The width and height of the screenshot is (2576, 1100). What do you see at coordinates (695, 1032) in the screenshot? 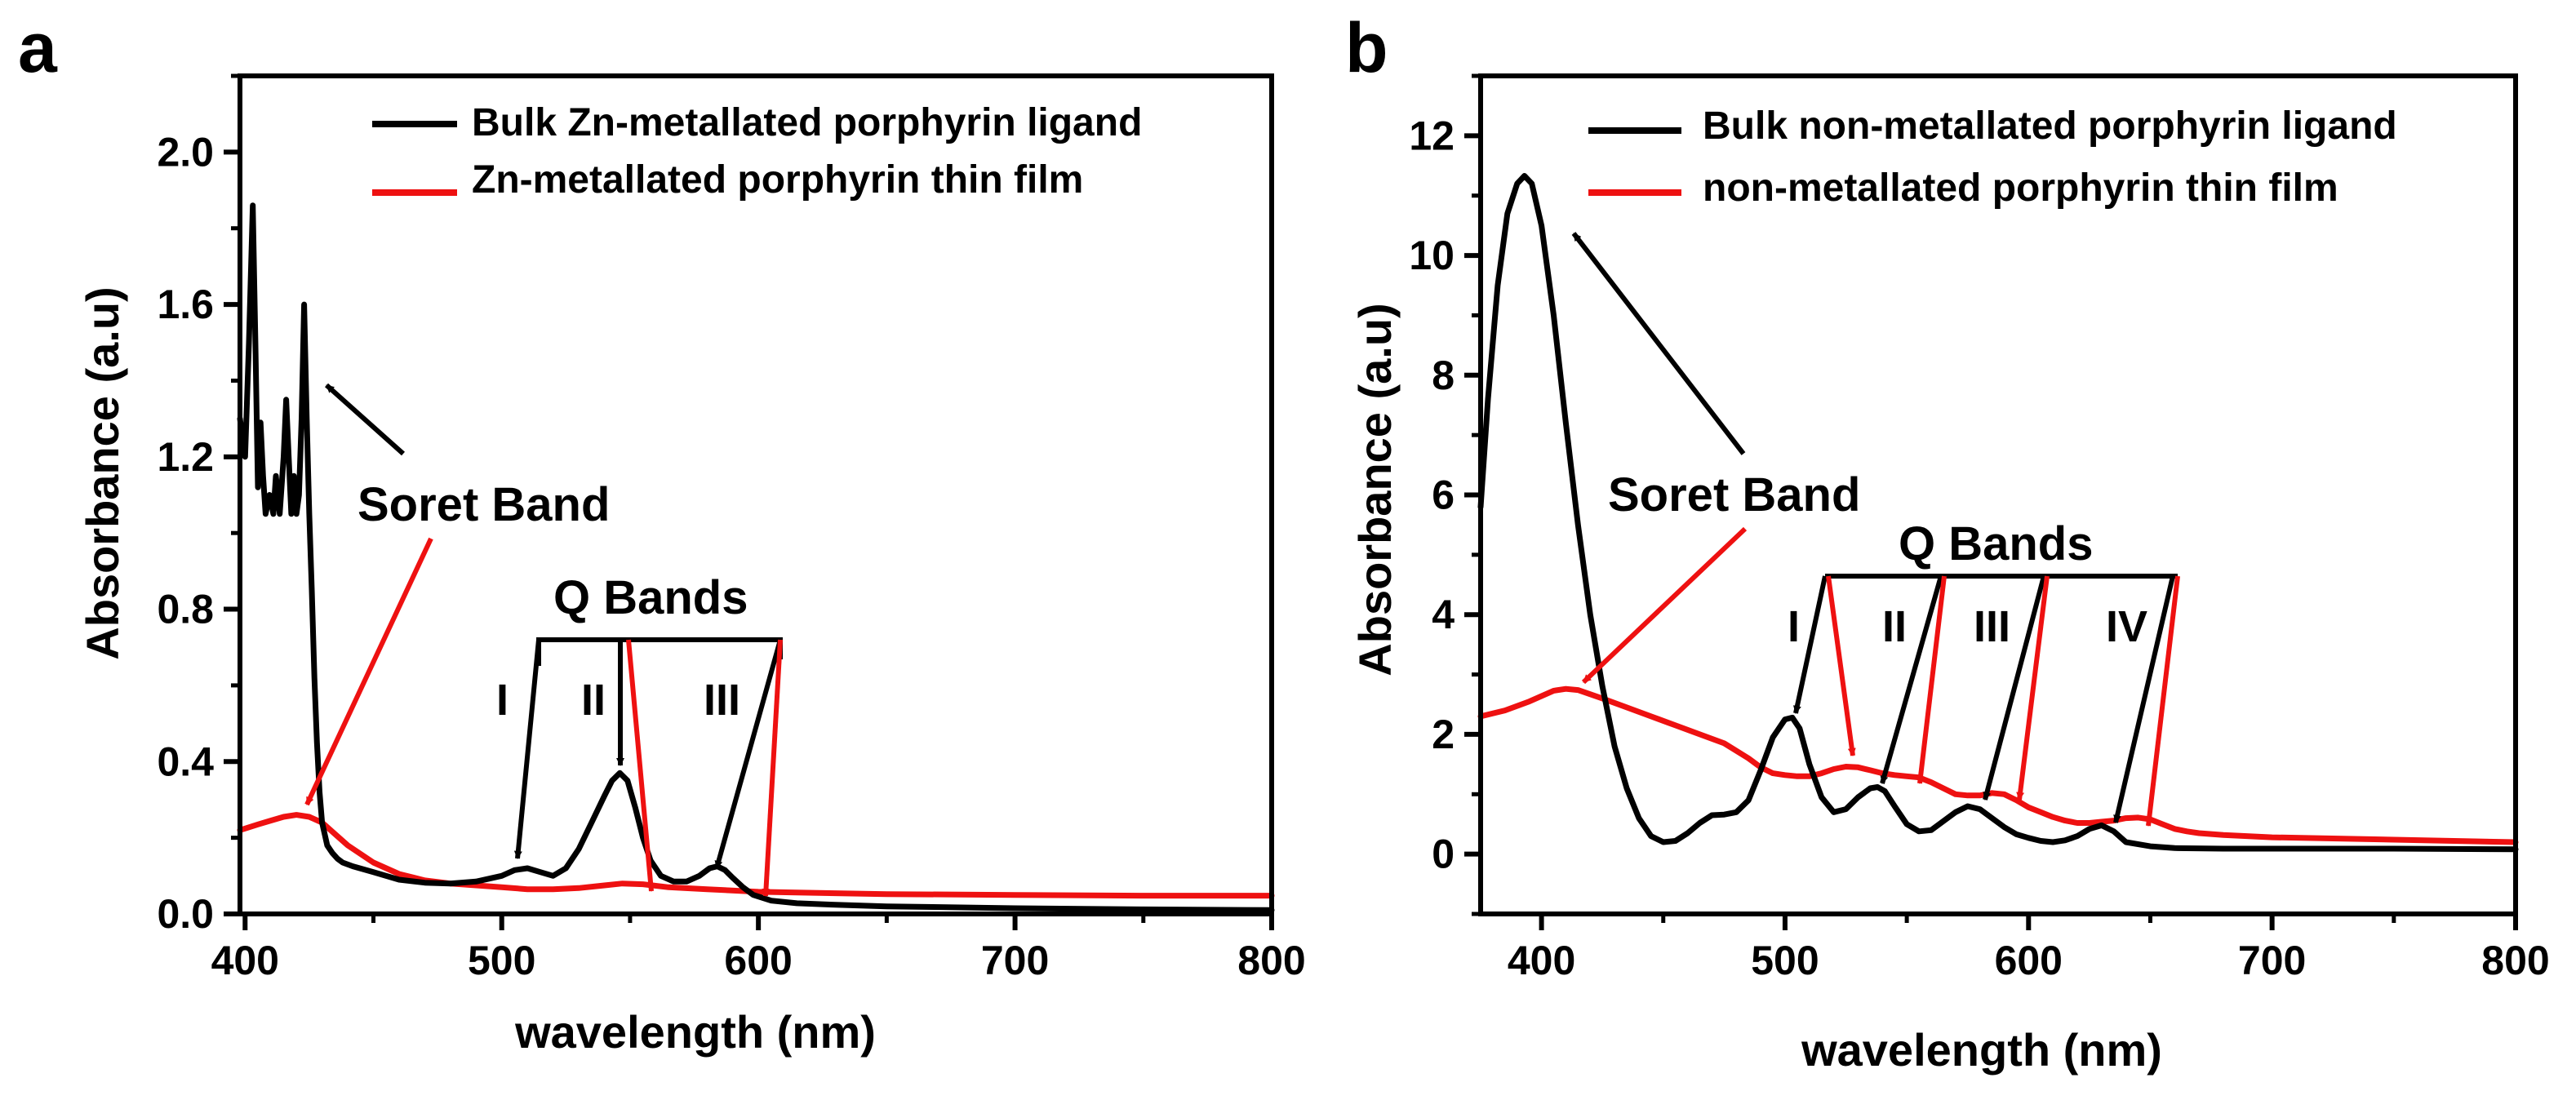
I see `panel-a-x-axis-title: wavelength (nm)` at bounding box center [695, 1032].